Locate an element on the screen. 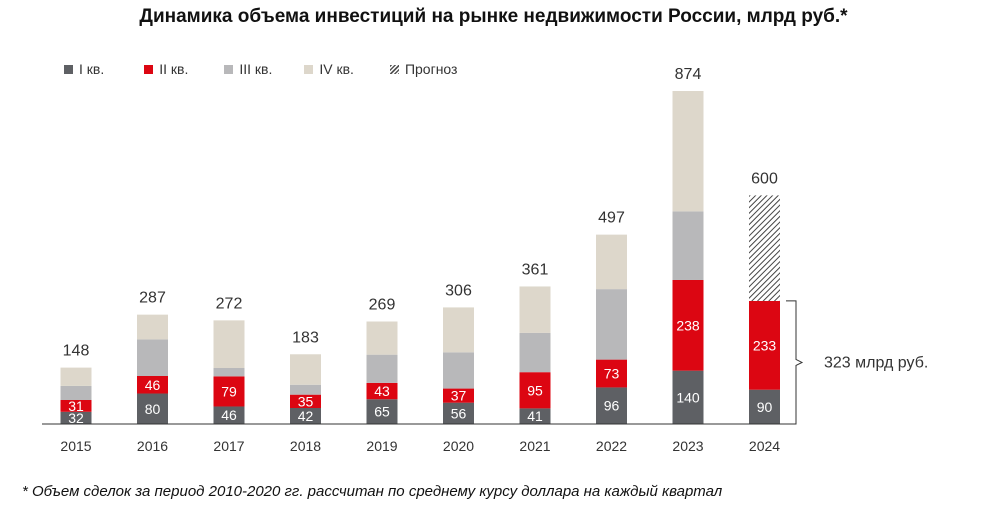 This screenshot has width=987, height=510. x-tick-label-2016: 2016 is located at coordinates (152, 446).